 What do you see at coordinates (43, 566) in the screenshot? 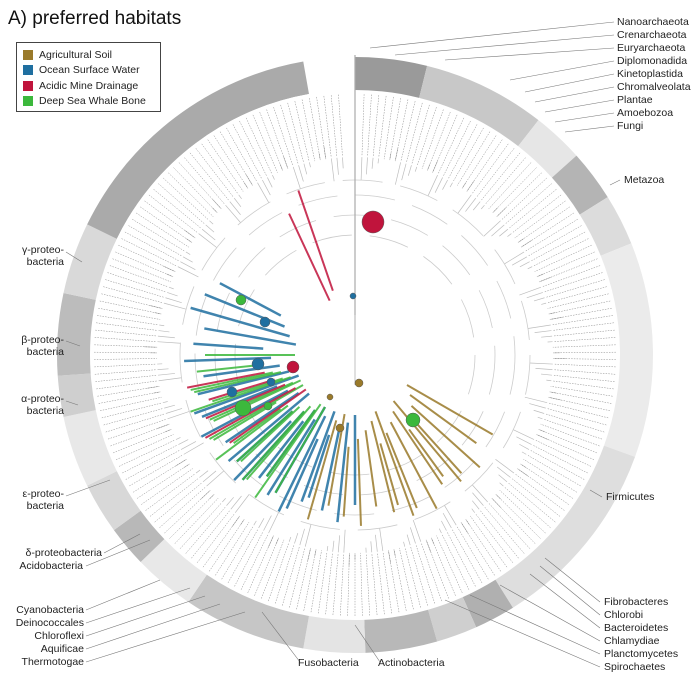
I see `clade-label-acidobacteria: Acidobacteria` at bounding box center [43, 566].